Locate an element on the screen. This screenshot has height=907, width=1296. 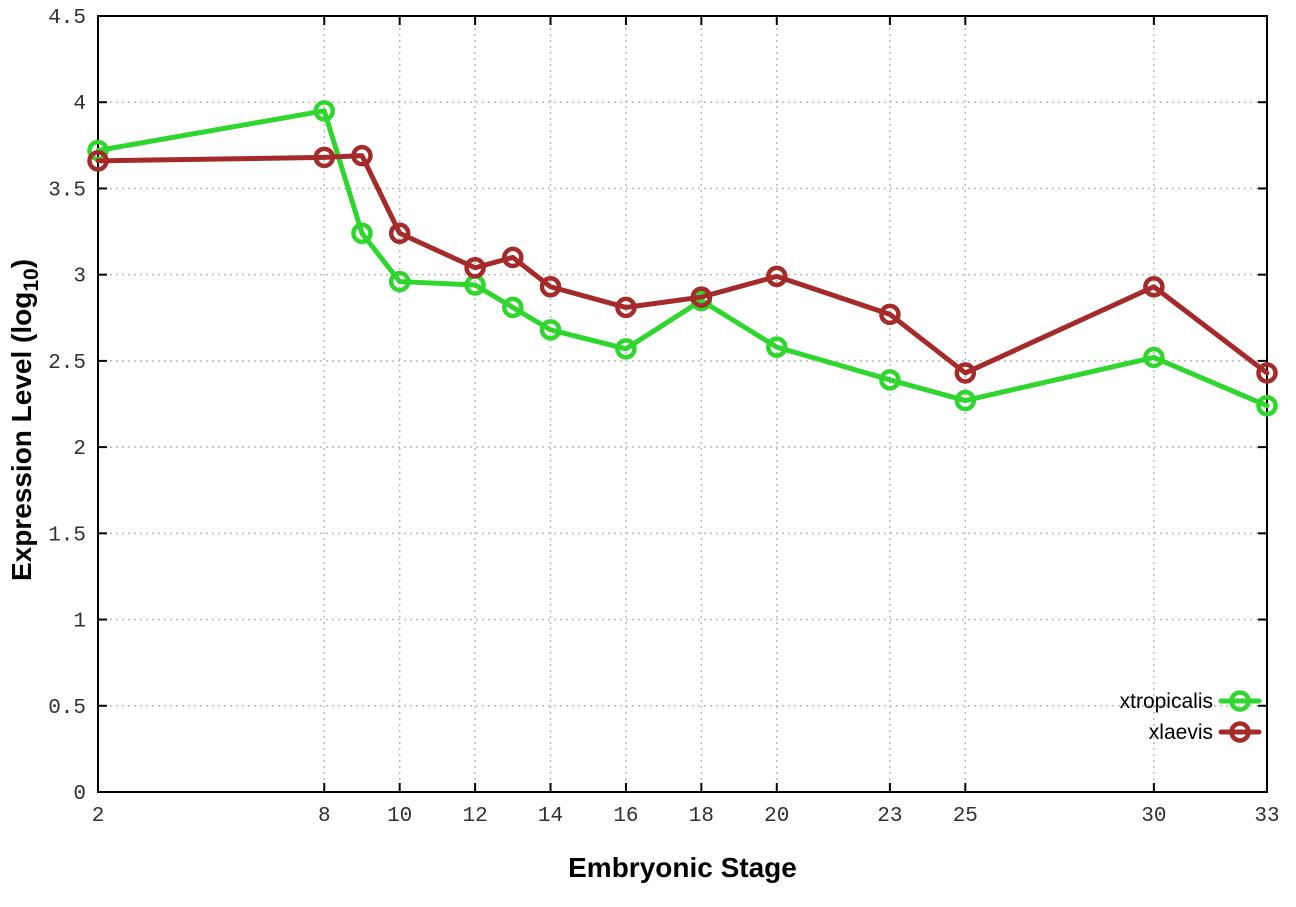
x-tick-label: 16 is located at coordinates (625, 816).